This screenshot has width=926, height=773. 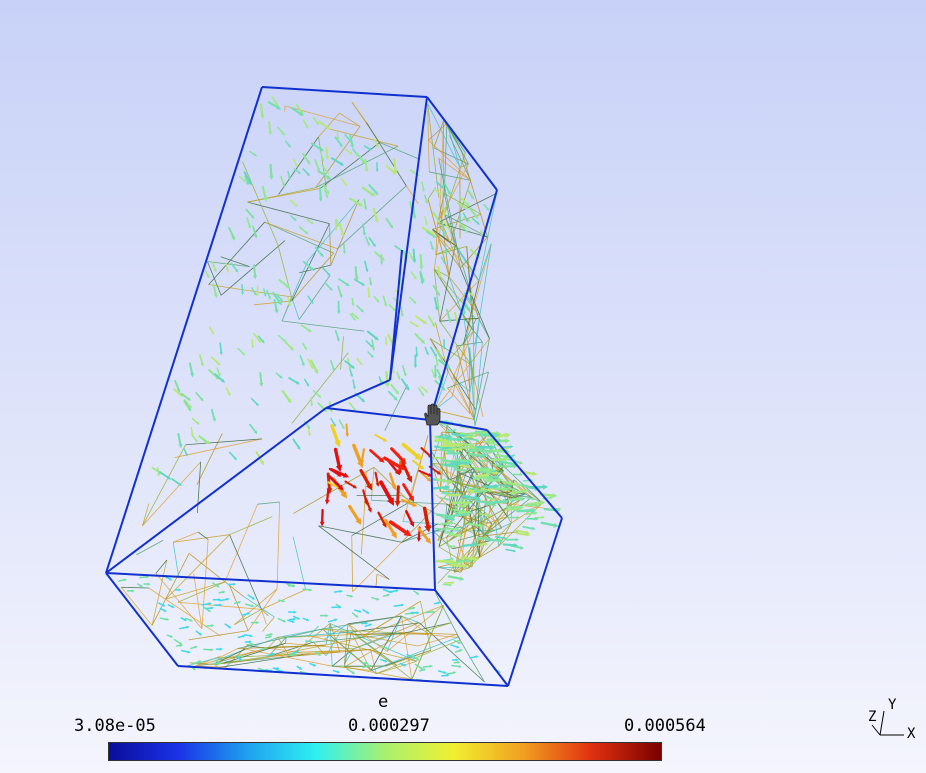 I want to click on hand-cursor-icon, so click(x=432, y=414).